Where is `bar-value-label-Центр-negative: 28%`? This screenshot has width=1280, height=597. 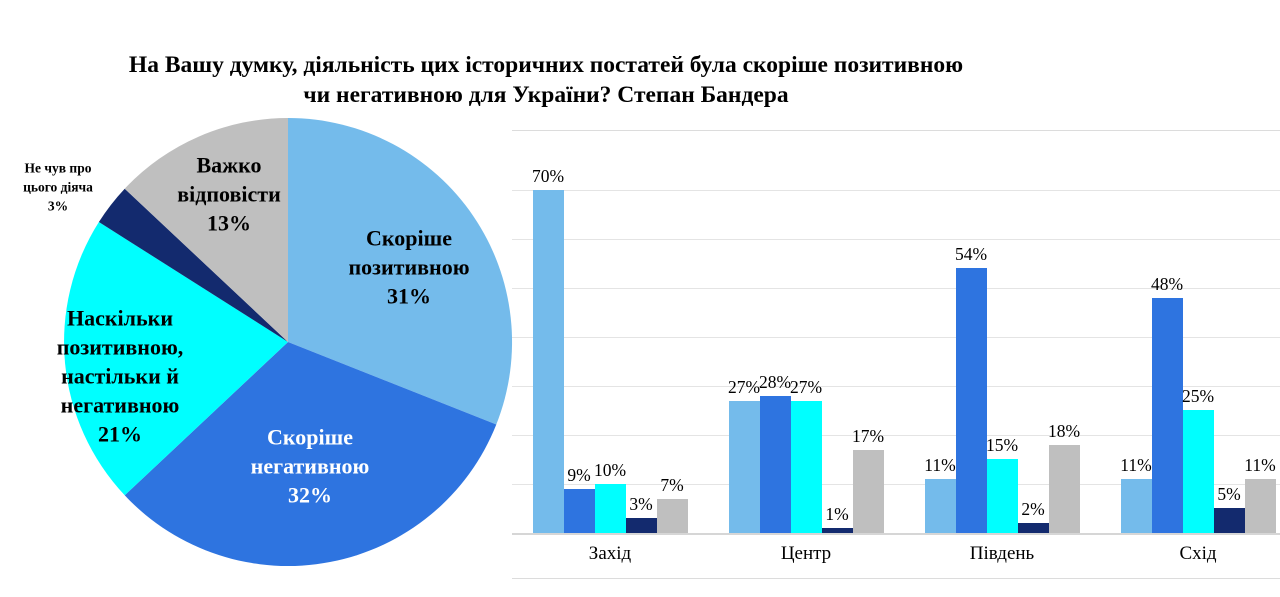 bar-value-label-Центр-negative: 28% is located at coordinates (775, 382).